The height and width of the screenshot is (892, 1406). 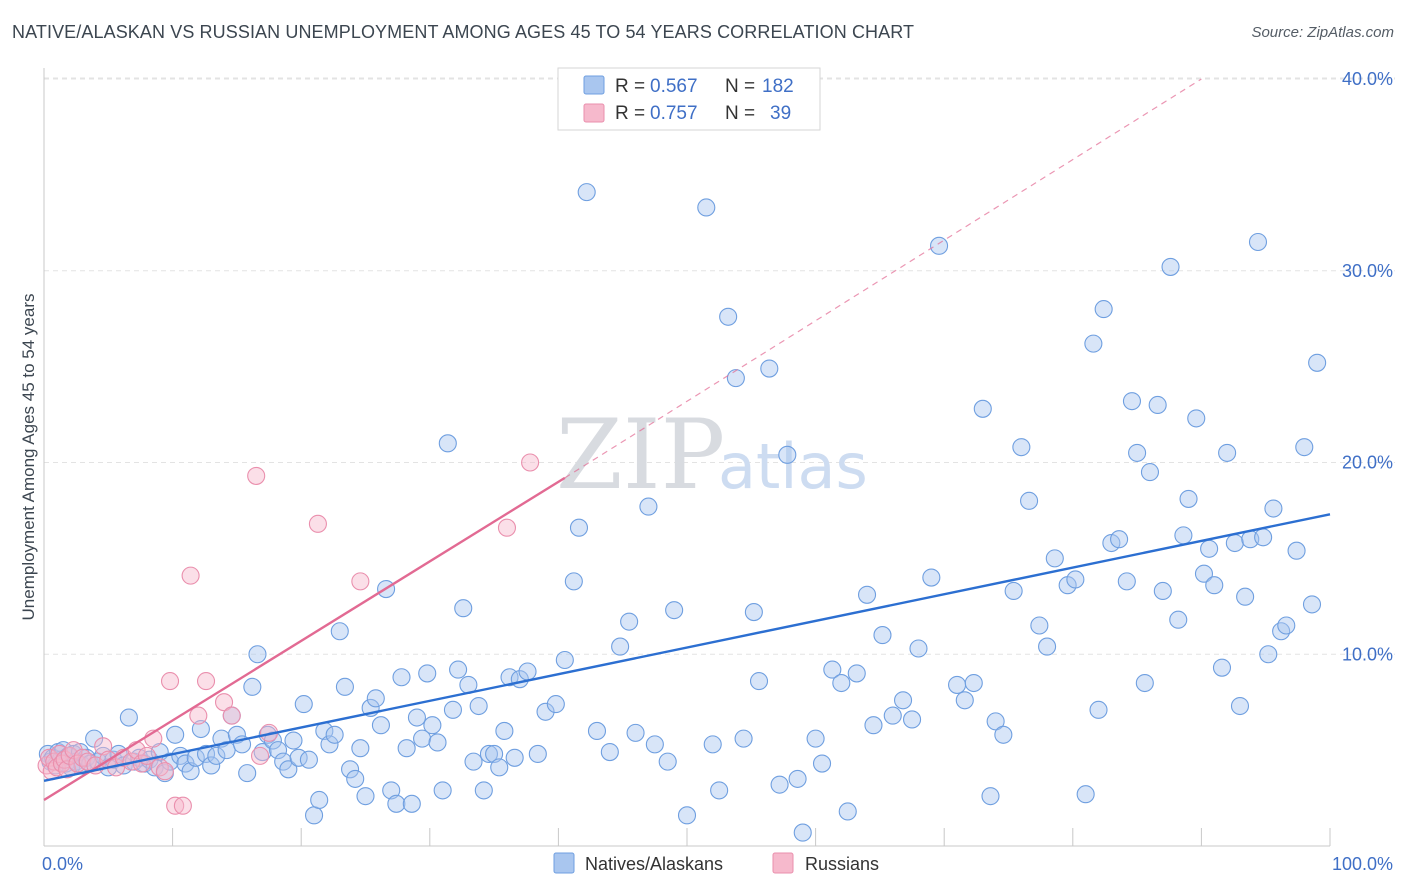 What do you see at coordinates (594, 113) in the screenshot?
I see `legend-swatch-russians` at bounding box center [594, 113].